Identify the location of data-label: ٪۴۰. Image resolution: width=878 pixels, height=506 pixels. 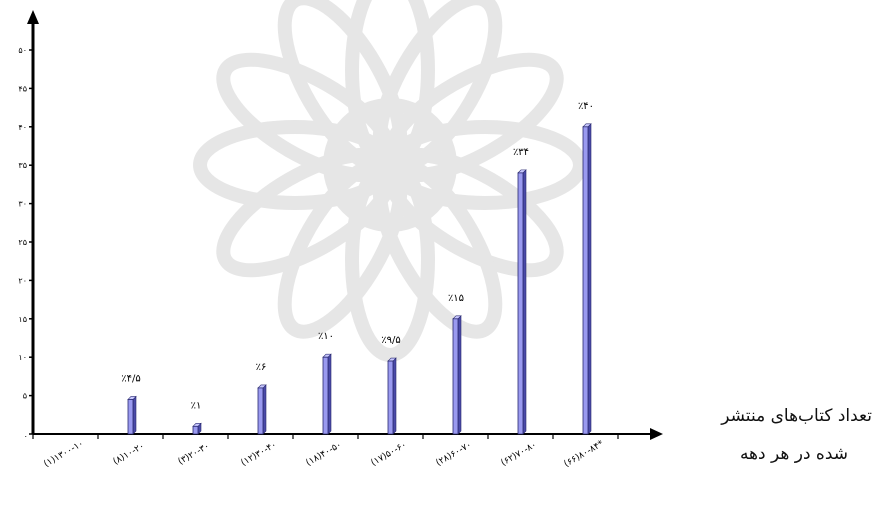
(586, 106).